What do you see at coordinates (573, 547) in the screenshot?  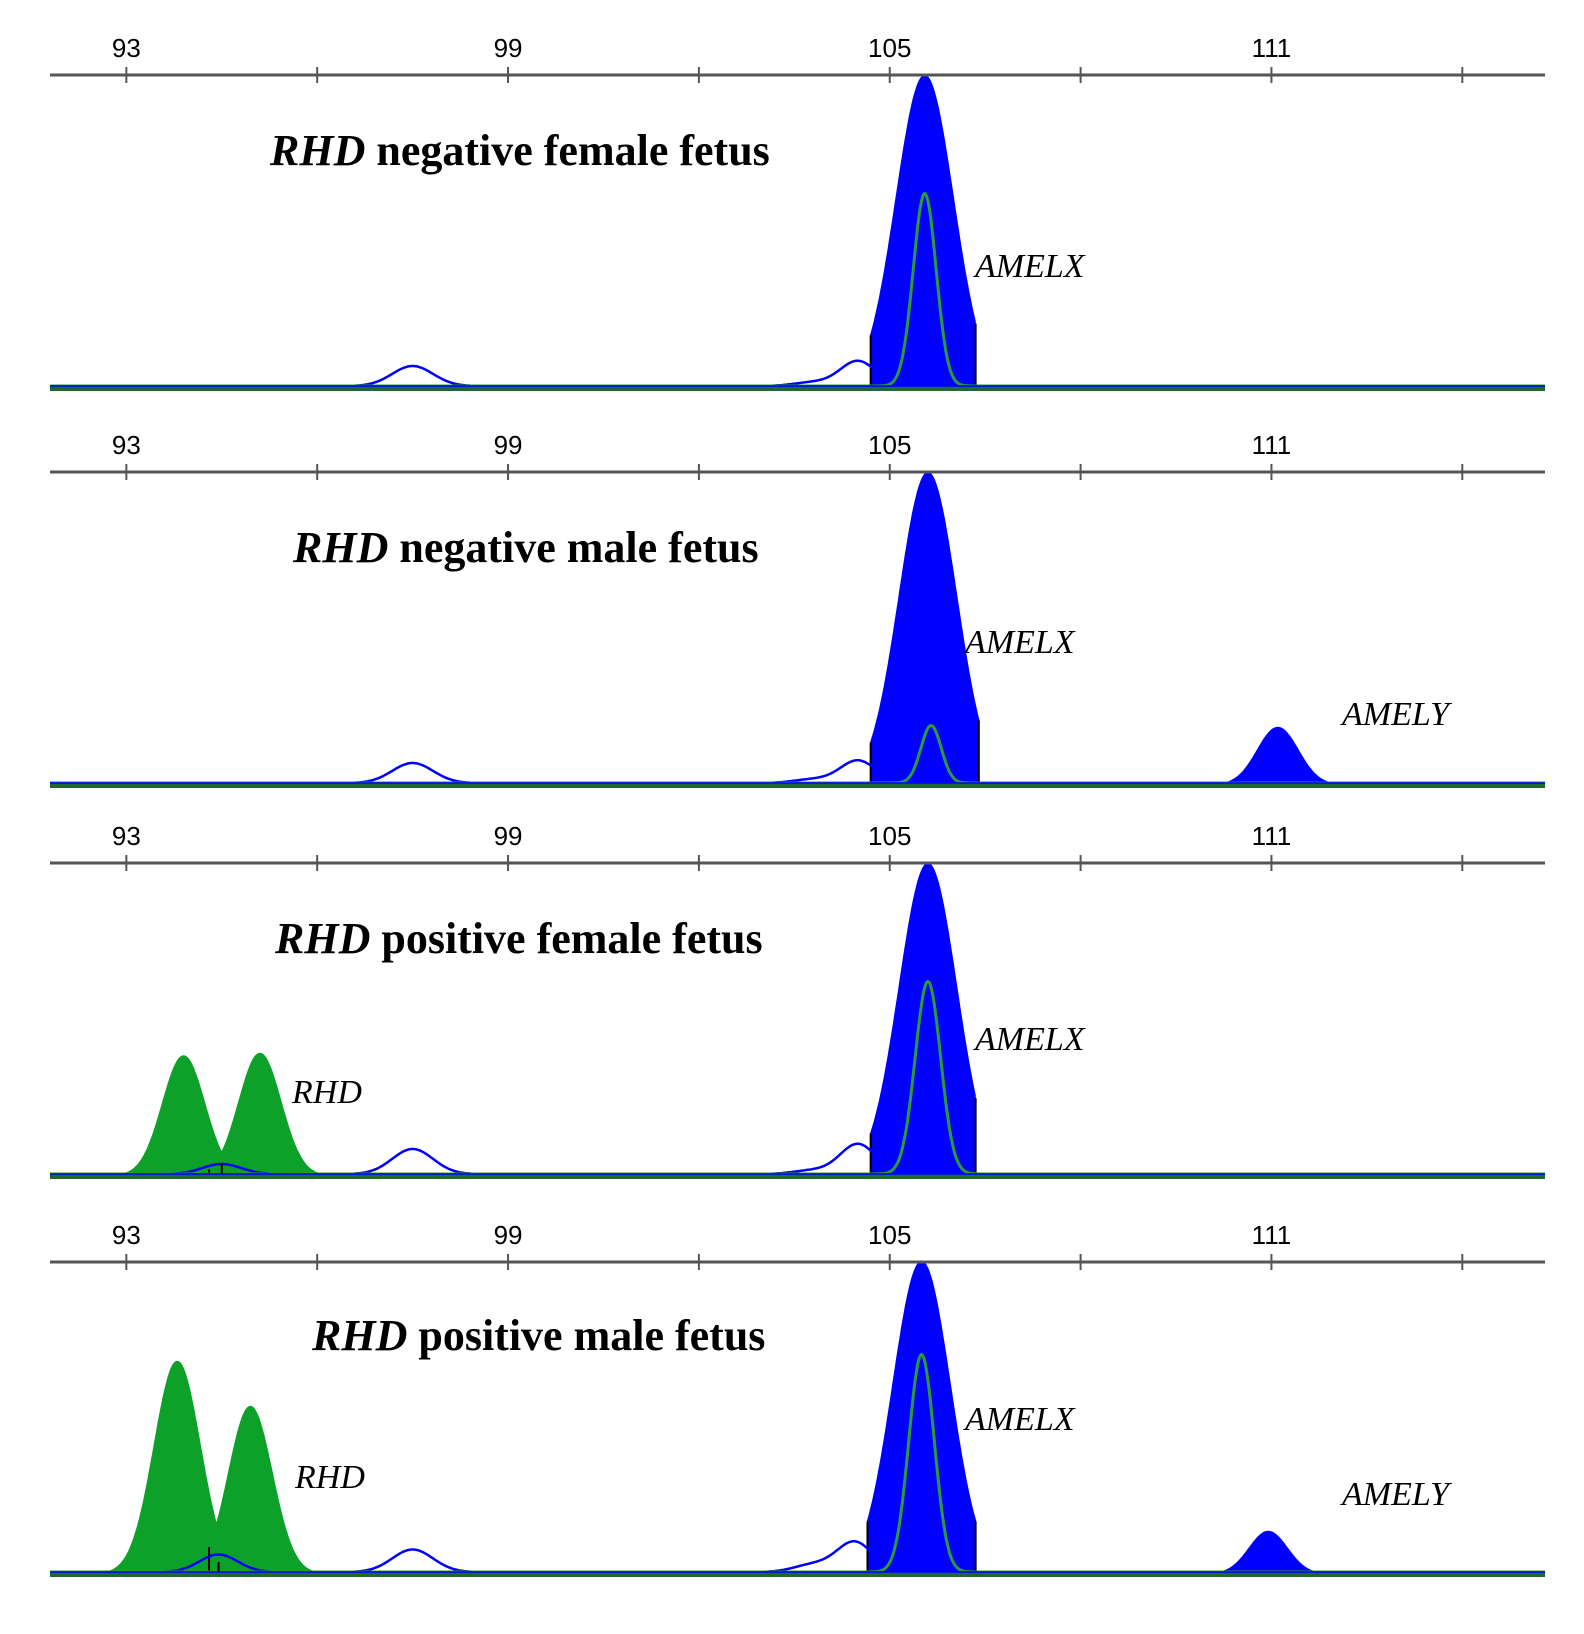 I see `panel-title-rest: negative male fetus` at bounding box center [573, 547].